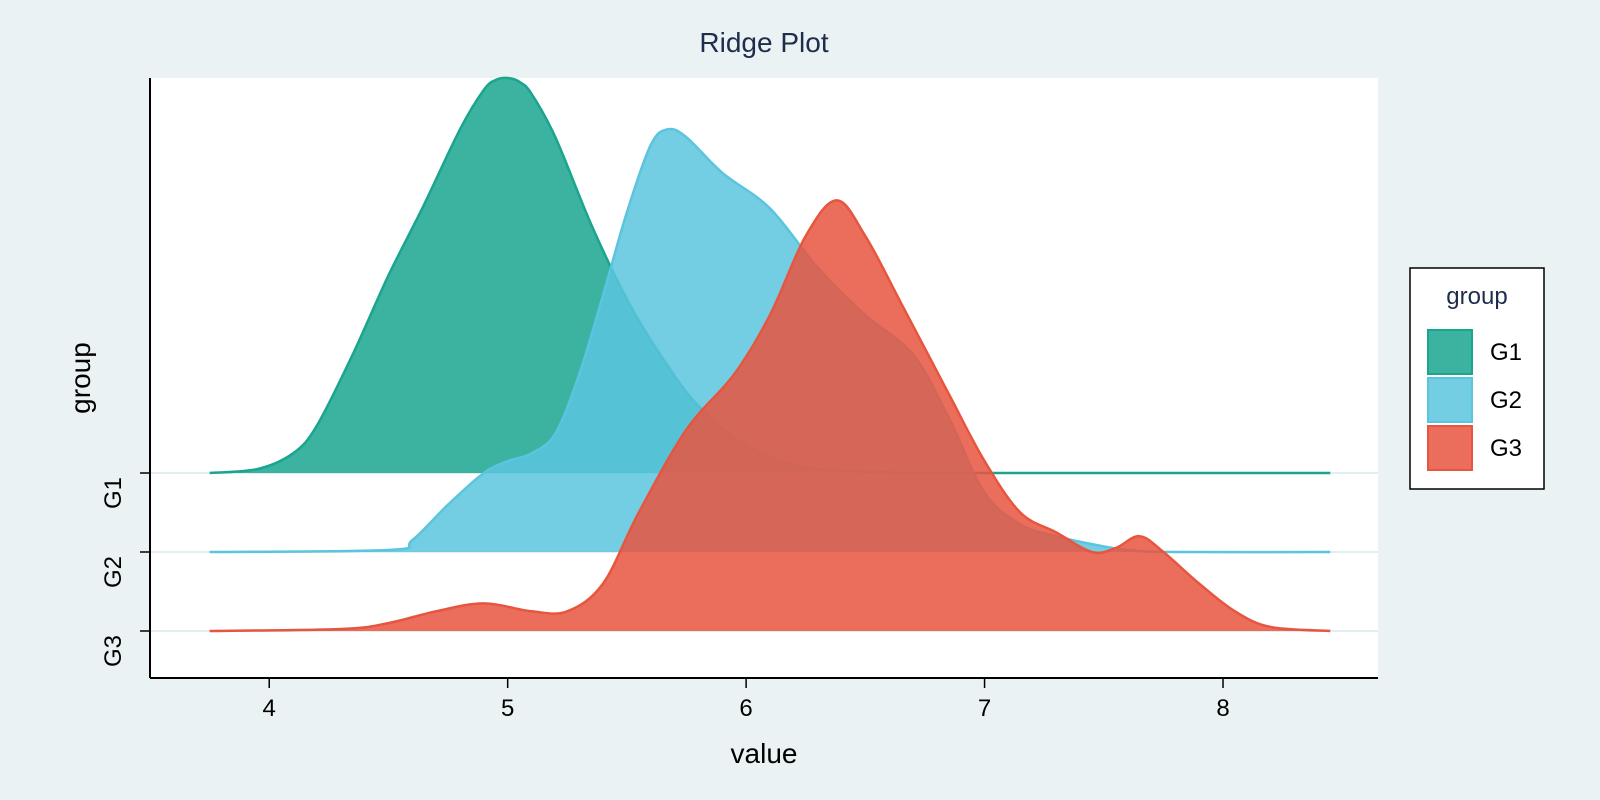 The height and width of the screenshot is (800, 1600). I want to click on legend-title: group, so click(1476, 296).